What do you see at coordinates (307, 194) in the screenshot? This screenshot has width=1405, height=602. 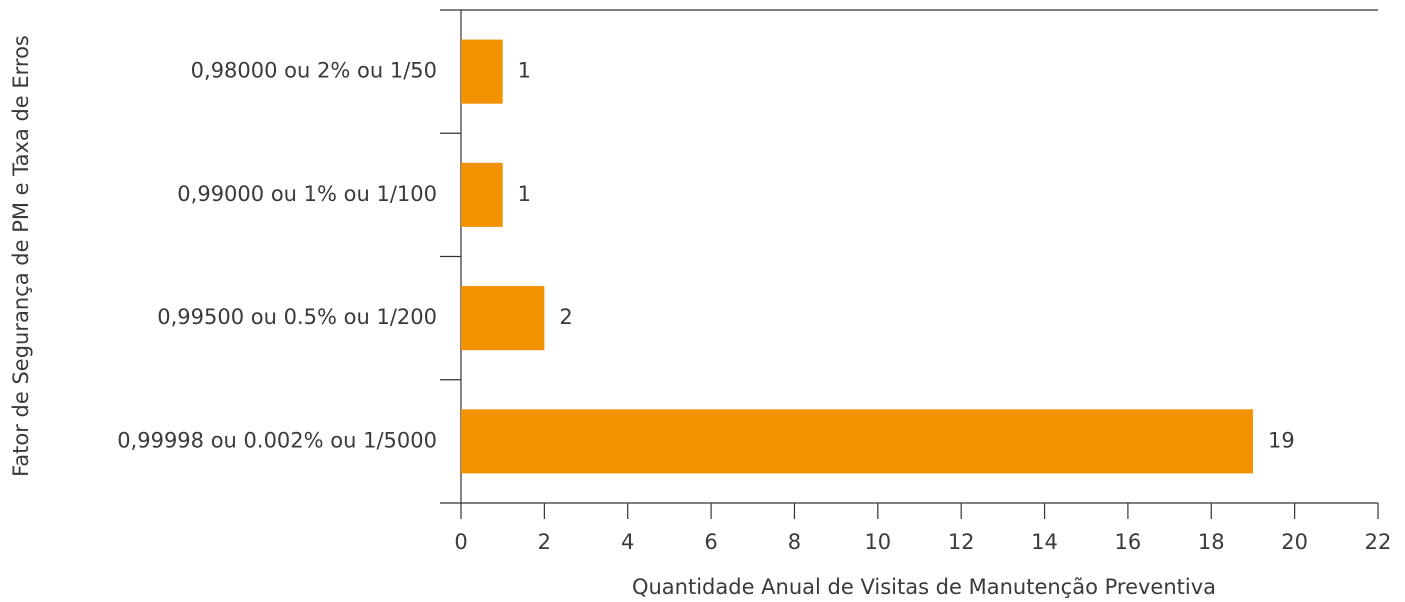 I see `y-tick-label: 0,99000 ou 1% ou 1/100` at bounding box center [307, 194].